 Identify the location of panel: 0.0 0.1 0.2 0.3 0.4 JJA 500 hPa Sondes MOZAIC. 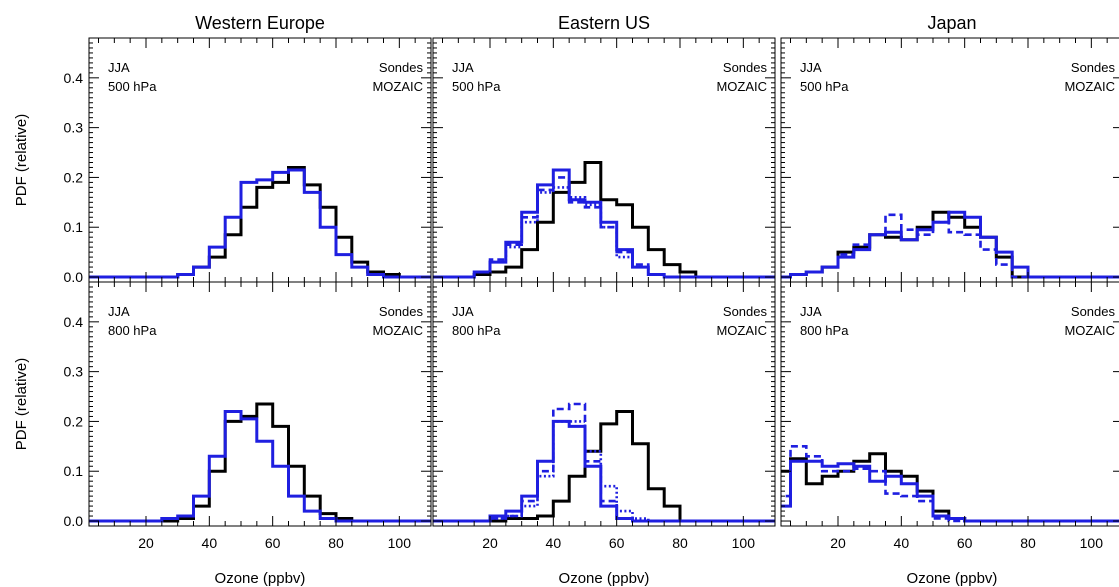
(248, 161).